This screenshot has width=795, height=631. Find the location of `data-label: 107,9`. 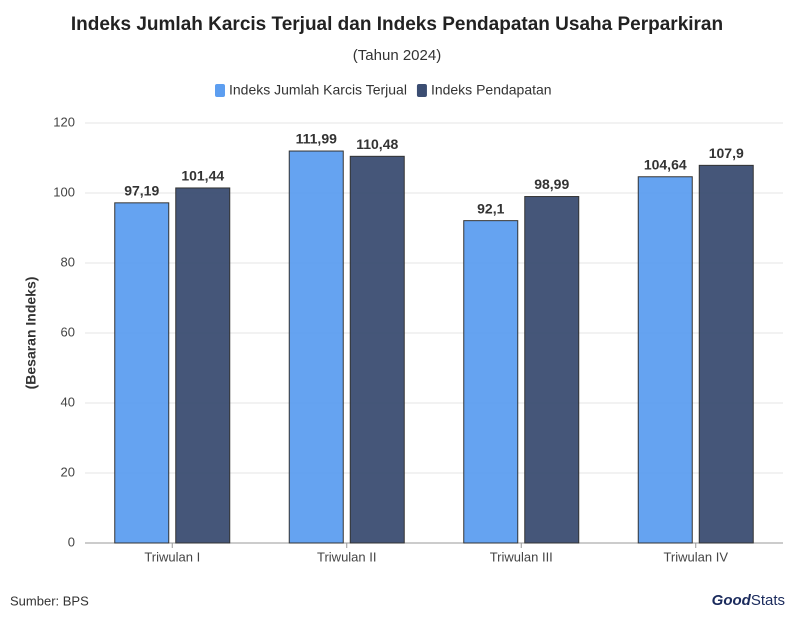

data-label: 107,9 is located at coordinates (726, 153).